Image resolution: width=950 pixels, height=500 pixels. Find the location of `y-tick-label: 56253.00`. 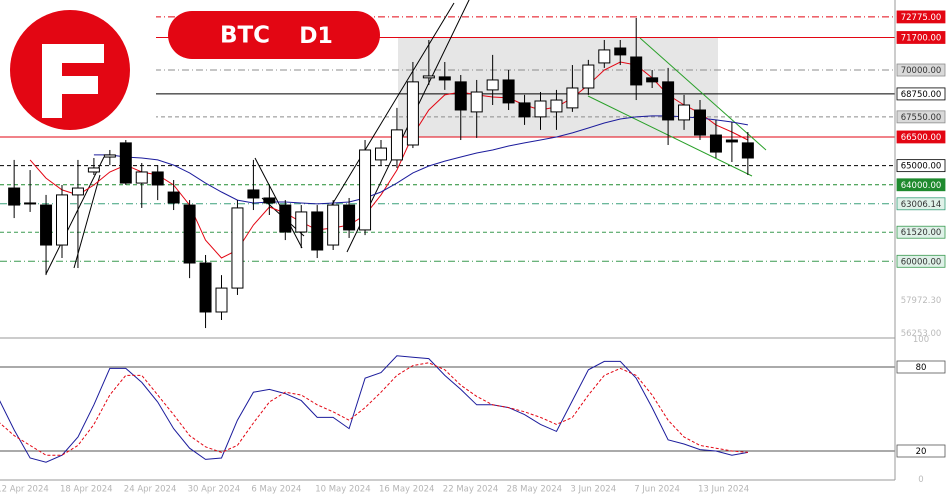

y-tick-label: 56253.00 is located at coordinates (921, 334).